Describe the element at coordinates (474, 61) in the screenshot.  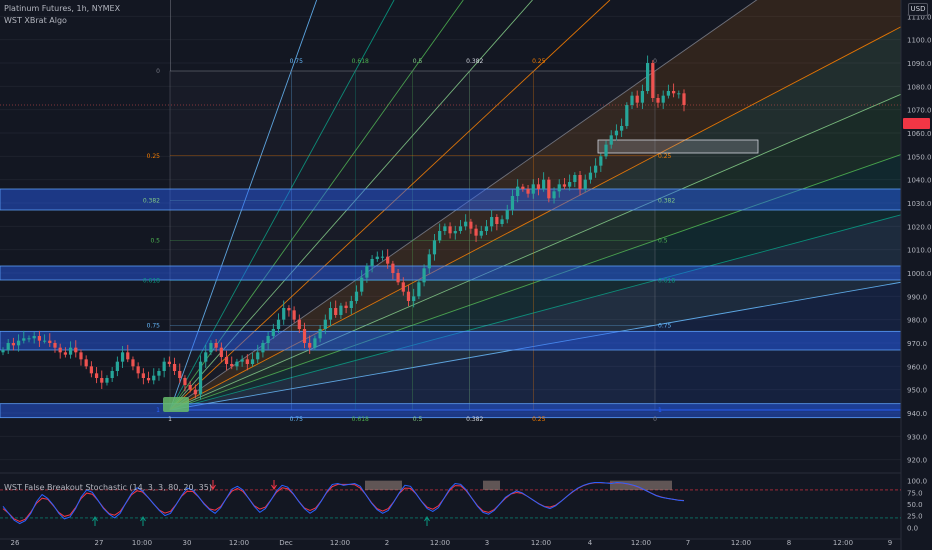
I see `fan-top-label: 0.382` at that location.